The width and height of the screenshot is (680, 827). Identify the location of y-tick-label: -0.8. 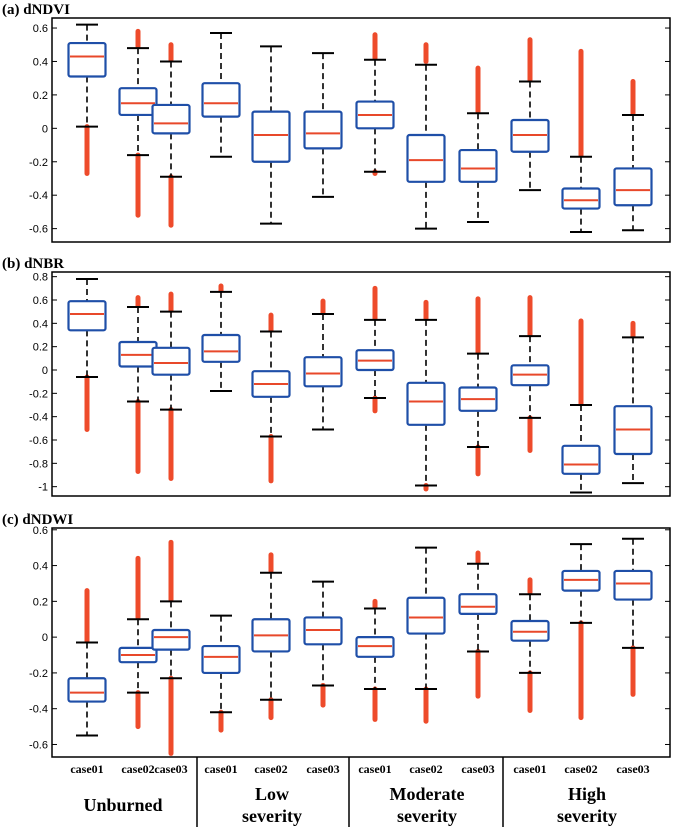
(38, 464).